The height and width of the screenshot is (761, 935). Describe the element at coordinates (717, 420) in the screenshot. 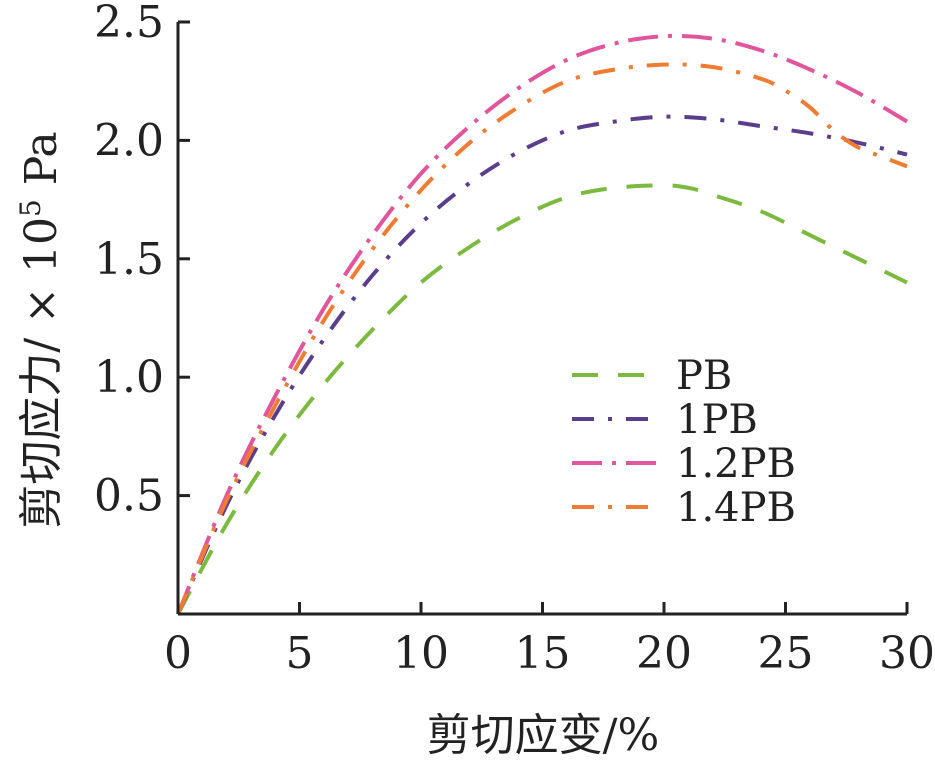

I see `legend-label: 1PB` at that location.